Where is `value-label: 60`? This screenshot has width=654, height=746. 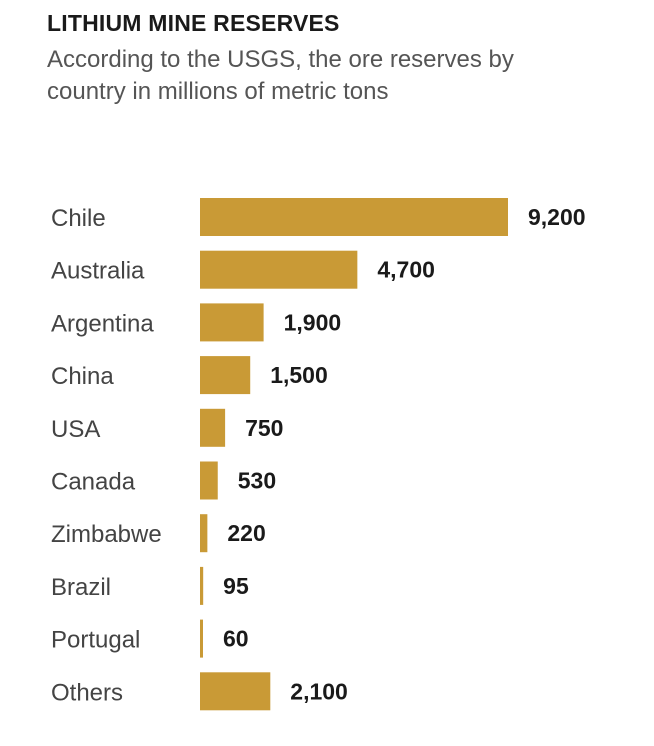 value-label: 60 is located at coordinates (236, 639).